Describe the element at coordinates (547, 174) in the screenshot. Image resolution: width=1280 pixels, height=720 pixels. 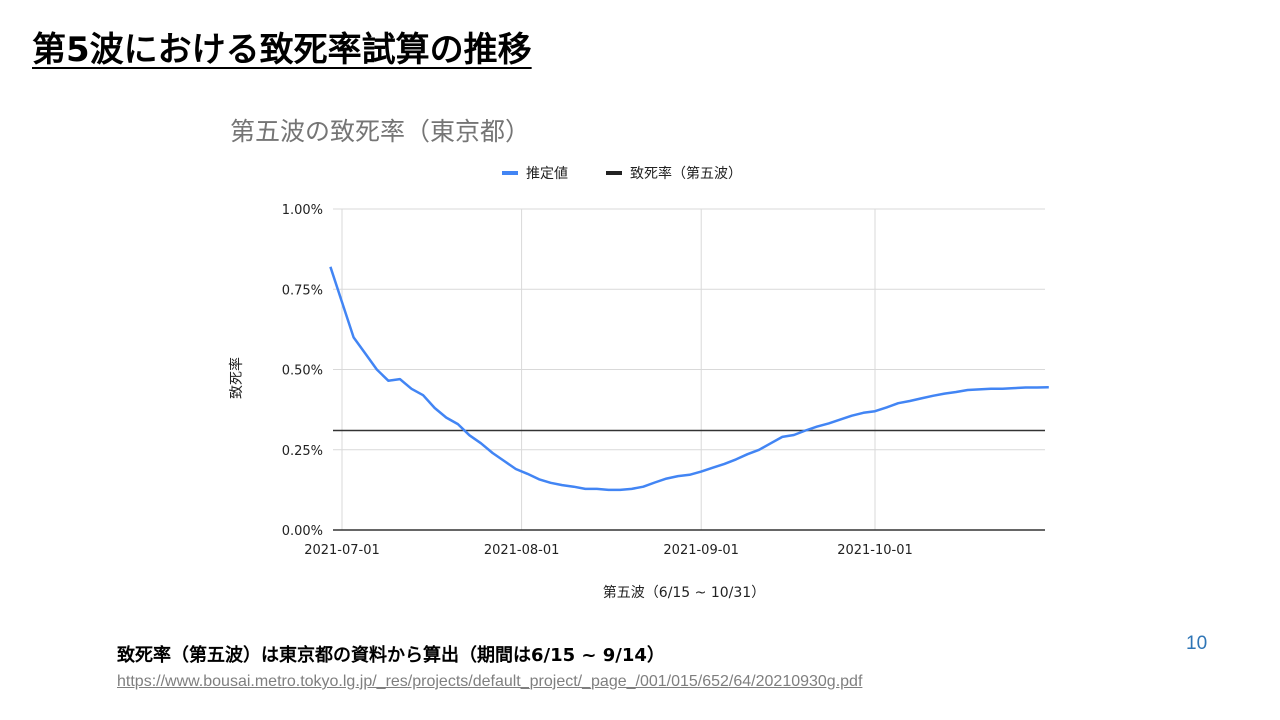
I see `legend-label-estimate: 推定値` at that location.